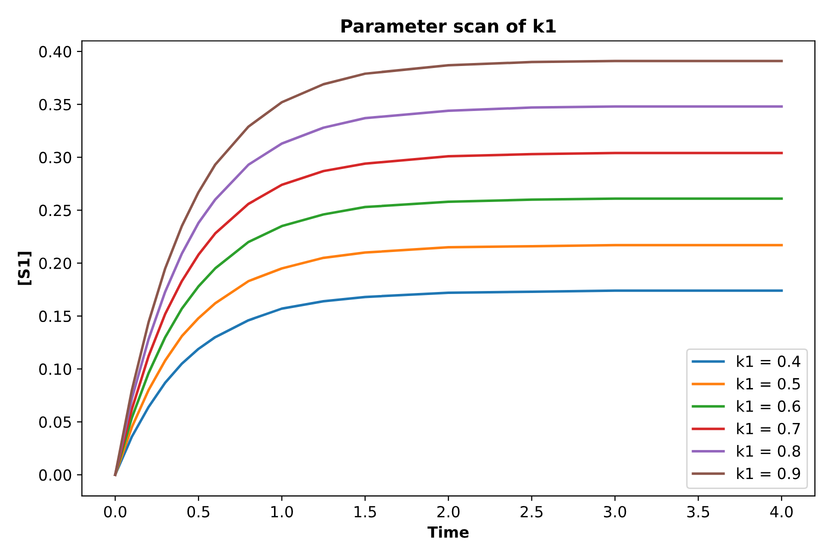 The width and height of the screenshot is (819, 545). Describe the element at coordinates (768, 384) in the screenshot. I see `legend-label: k1 = 0.5` at that location.